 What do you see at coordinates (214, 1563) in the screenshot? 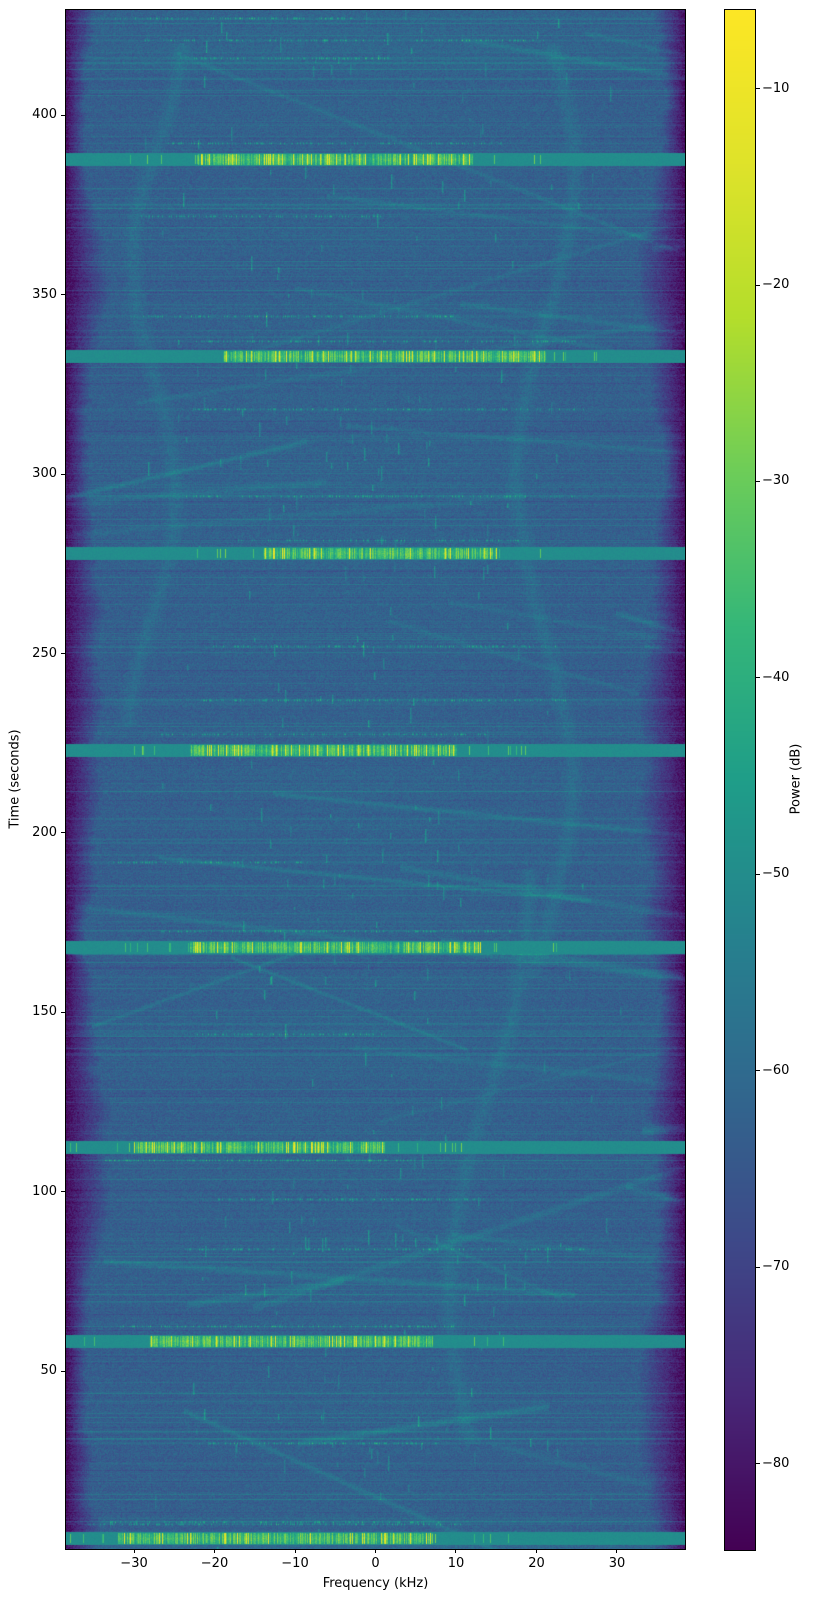
I see `x-tick-label: −20` at bounding box center [214, 1563].